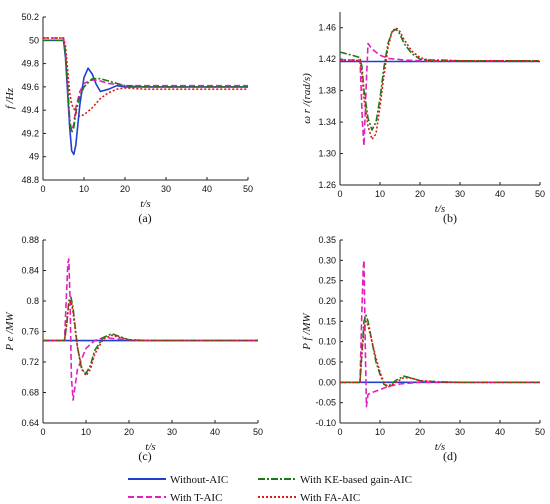  I want to click on legend-item: Without-AIC, so click(178, 480).